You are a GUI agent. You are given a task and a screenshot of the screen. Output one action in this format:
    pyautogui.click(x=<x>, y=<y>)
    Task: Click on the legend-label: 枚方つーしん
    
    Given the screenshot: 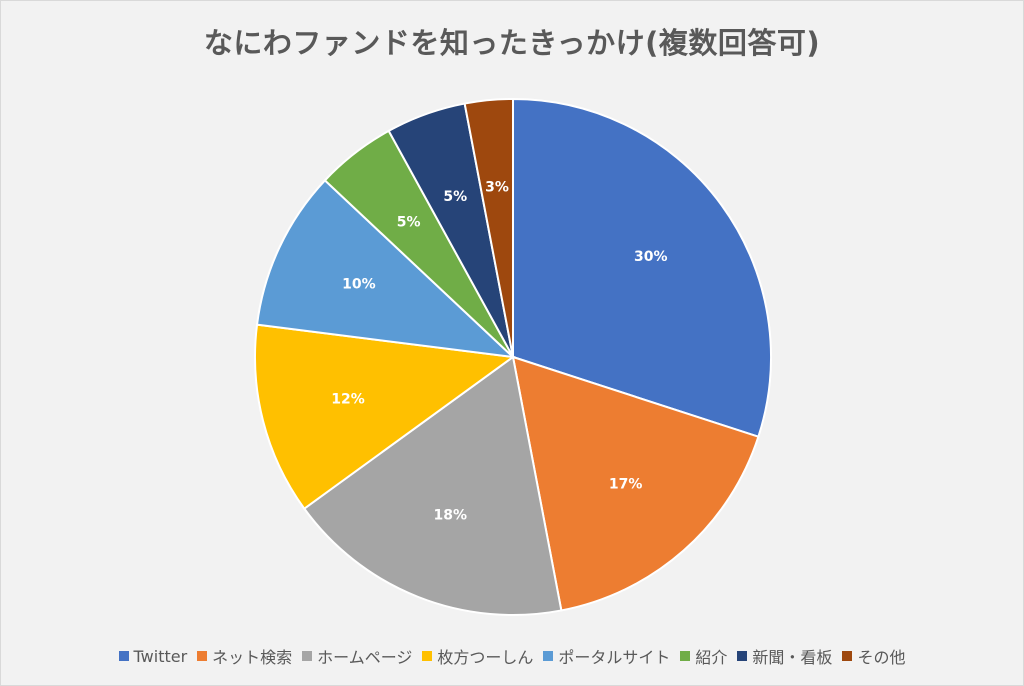 What is the action you would take?
    pyautogui.click(x=485, y=657)
    